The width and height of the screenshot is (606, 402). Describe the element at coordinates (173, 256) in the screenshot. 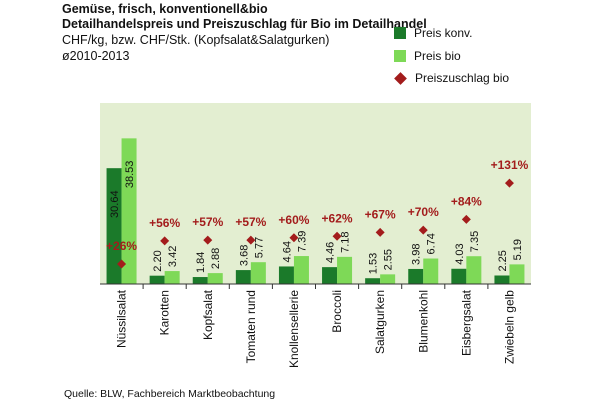

I see `value-label-bio: 3.42` at that location.